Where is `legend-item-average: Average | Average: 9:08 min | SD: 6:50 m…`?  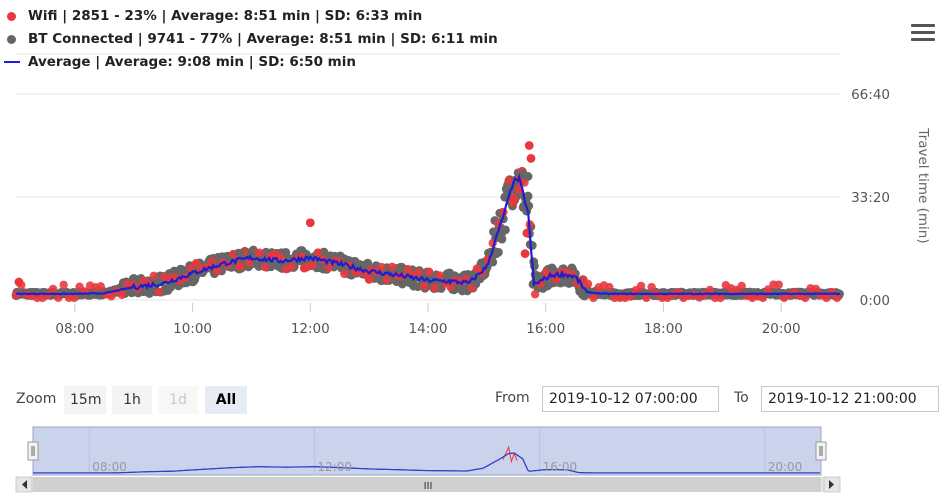 legend-item-average: Average | Average: 9:08 min | SD: 6:50 m… is located at coordinates (251, 61).